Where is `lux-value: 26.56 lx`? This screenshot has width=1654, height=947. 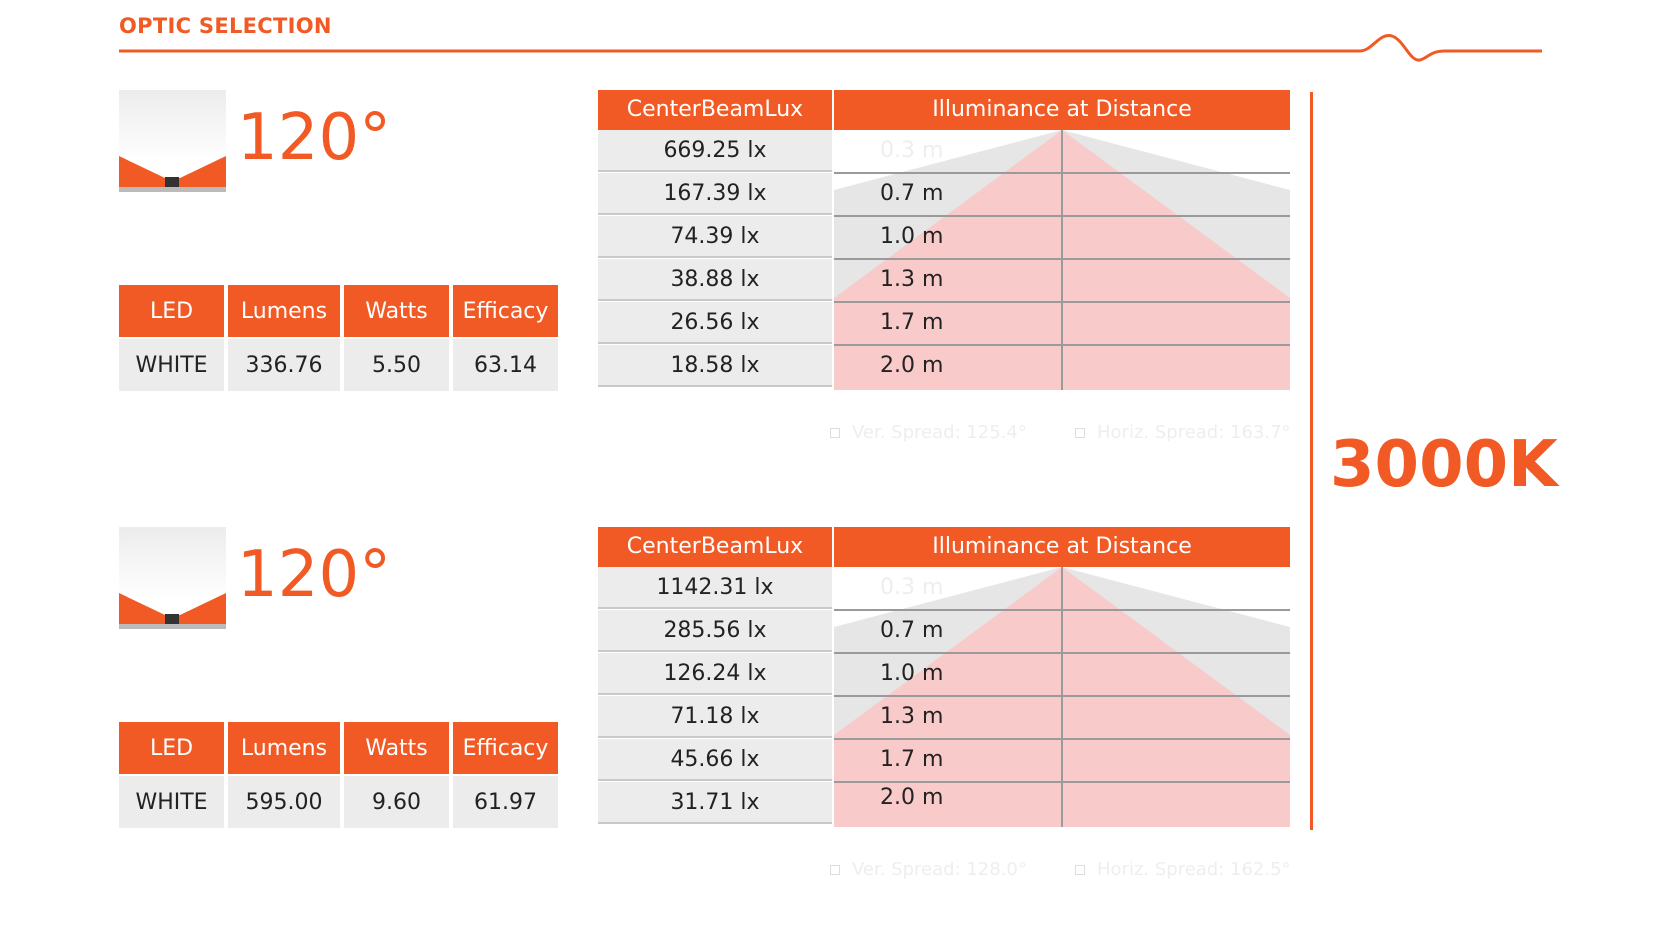
lux-value: 26.56 lx is located at coordinates (715, 323).